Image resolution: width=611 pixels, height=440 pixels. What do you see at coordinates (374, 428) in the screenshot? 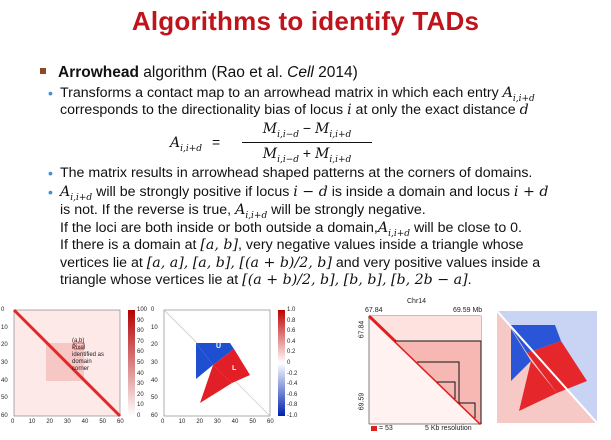
I see `hic-legend-swatch` at bounding box center [374, 428].